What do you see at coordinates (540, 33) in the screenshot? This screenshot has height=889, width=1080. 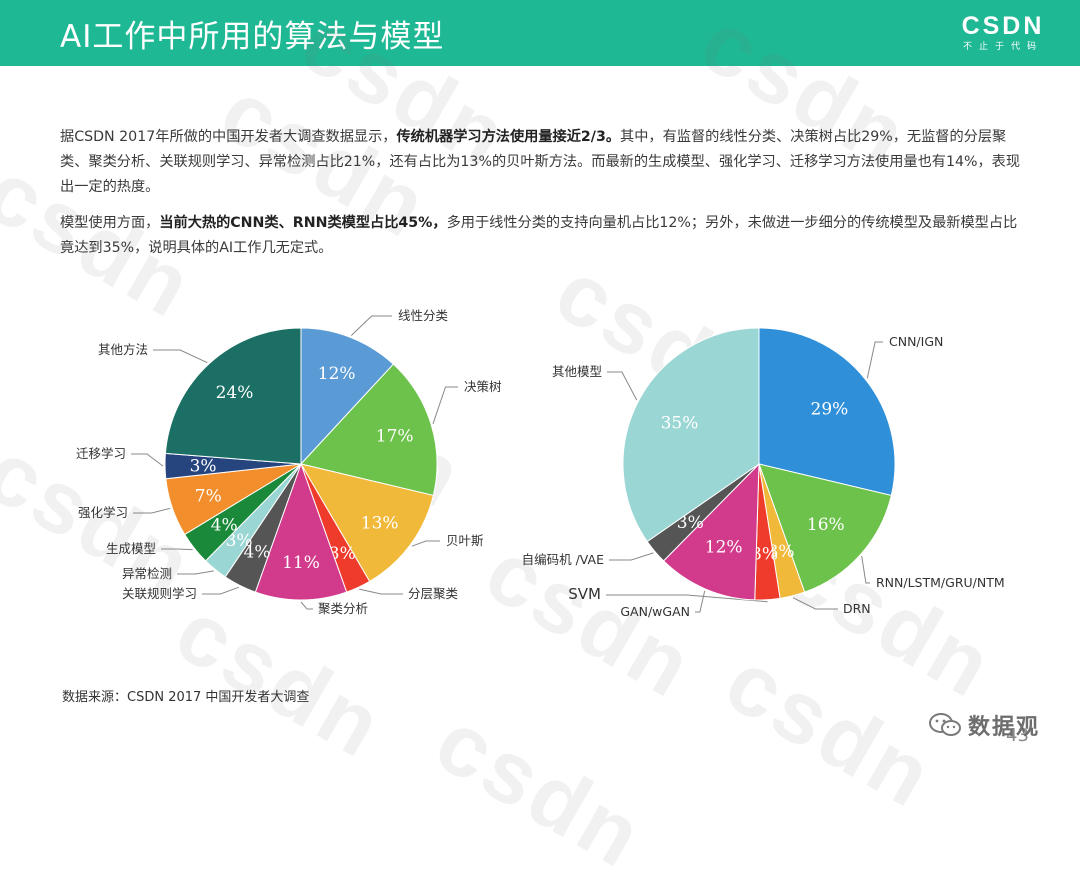 I see `title-bar: AI工作中所用的算法与模型 CSDN 不止于代码` at bounding box center [540, 33].